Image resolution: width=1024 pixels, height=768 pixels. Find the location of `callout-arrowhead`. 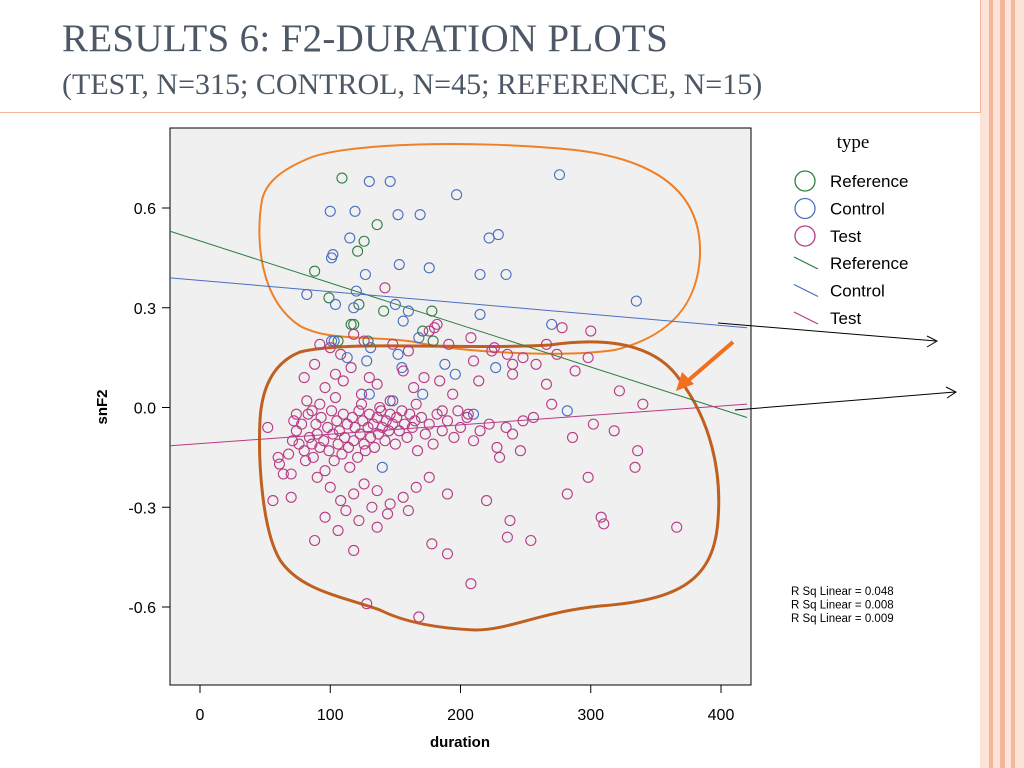

callout-arrowhead is located at coordinates (951, 392).